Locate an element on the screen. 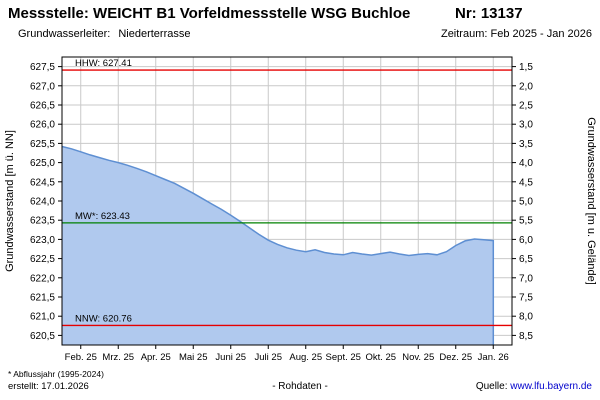  period-label: Zeitraum: Feb 2025 - Jan 2026 is located at coordinates (516, 34).